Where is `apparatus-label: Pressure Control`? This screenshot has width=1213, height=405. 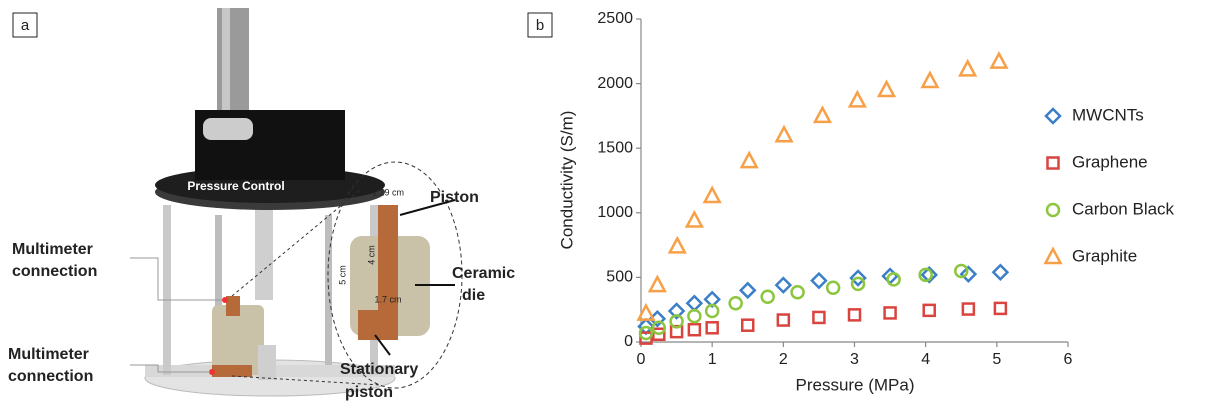
apparatus-label: Pressure Control is located at coordinates (235, 186).